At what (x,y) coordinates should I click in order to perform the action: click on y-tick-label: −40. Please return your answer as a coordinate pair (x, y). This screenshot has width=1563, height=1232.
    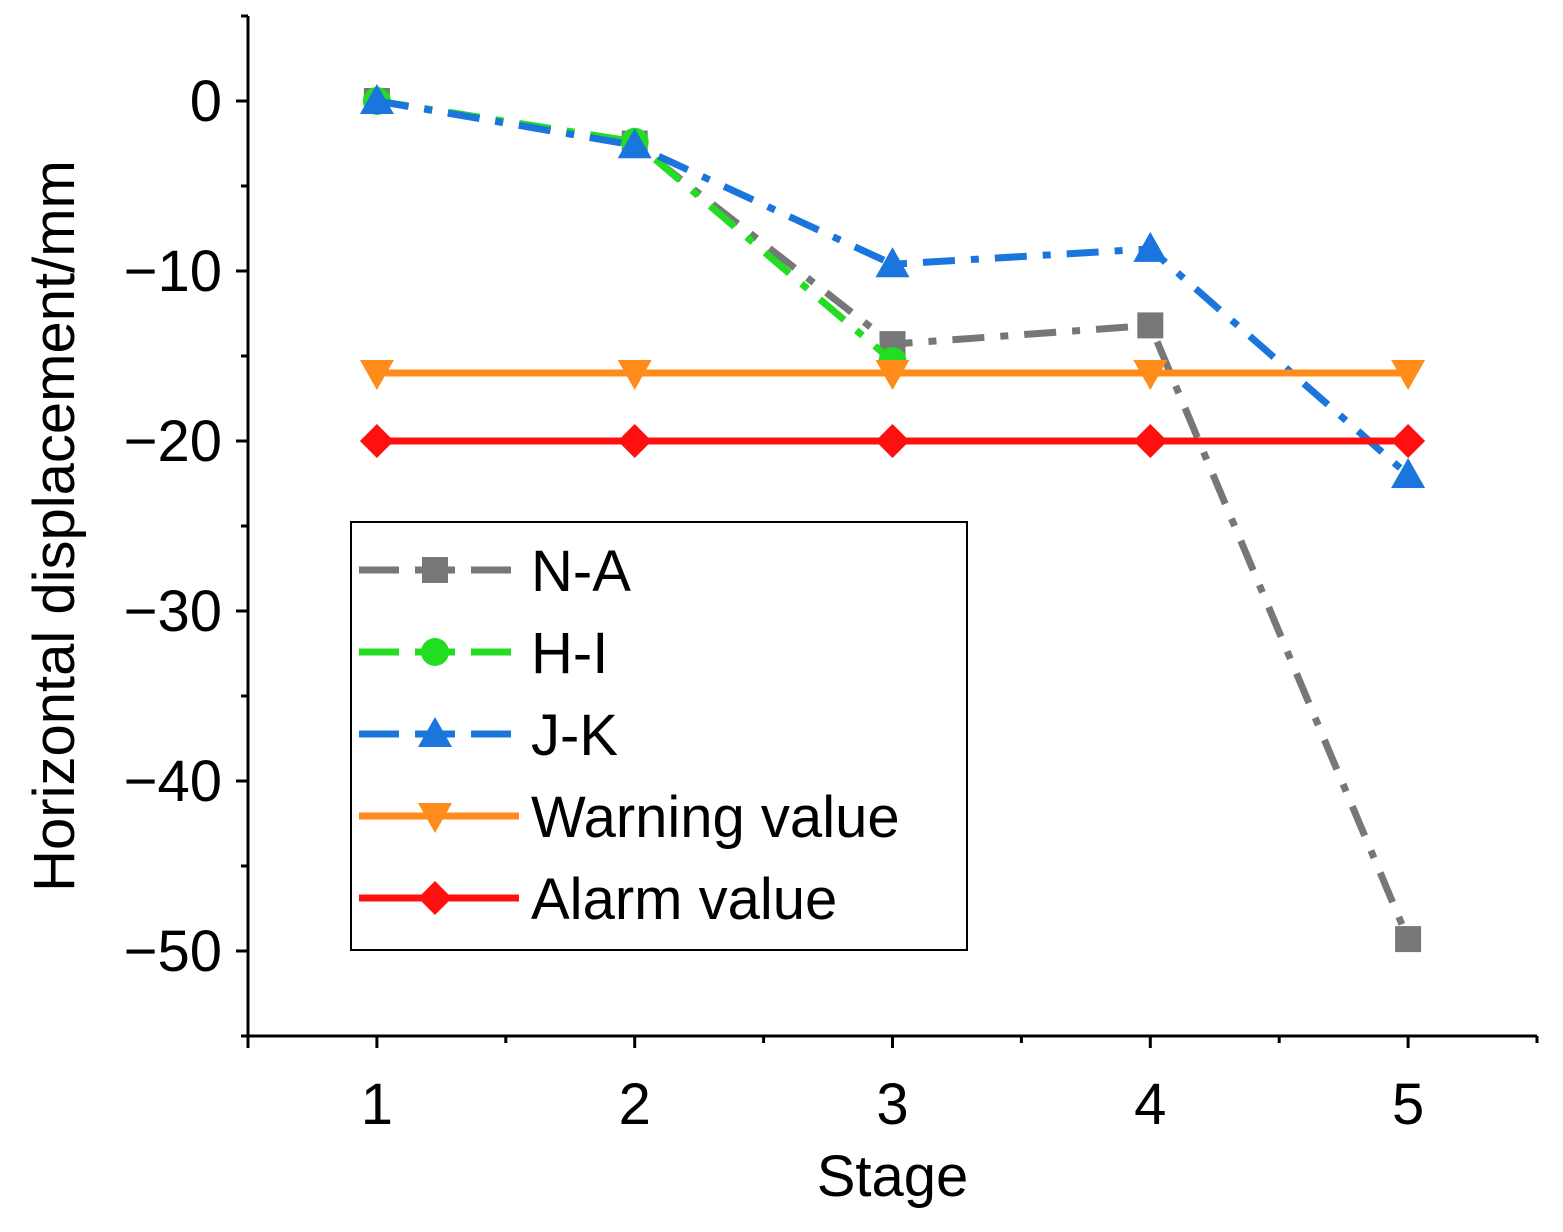
    Looking at the image, I should click on (173, 781).